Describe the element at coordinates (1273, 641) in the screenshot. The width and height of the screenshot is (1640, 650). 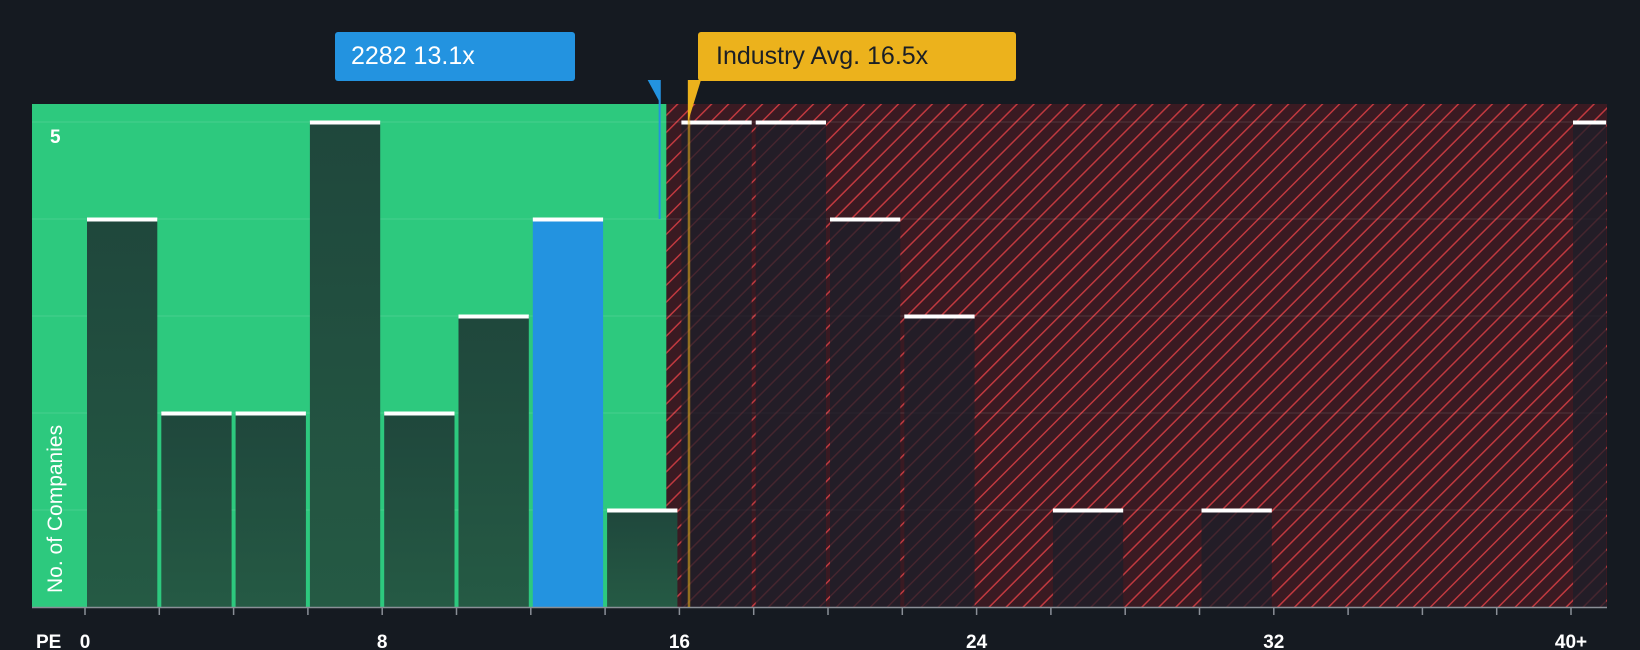
I see `x-tick-label: 32` at that location.